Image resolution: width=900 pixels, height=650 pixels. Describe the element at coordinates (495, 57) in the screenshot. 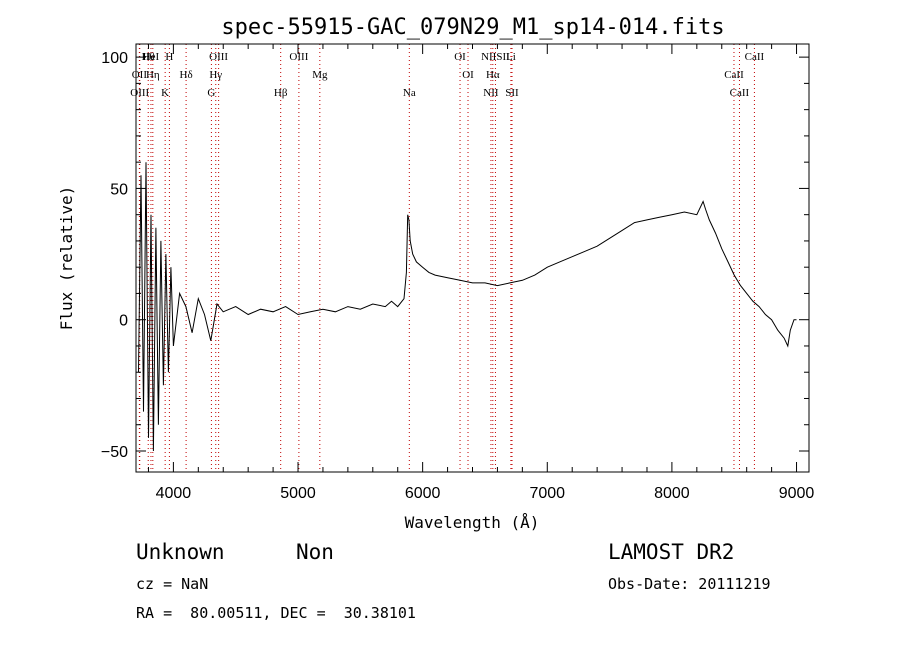

I see `line-marker-label: NIISII` at that location.